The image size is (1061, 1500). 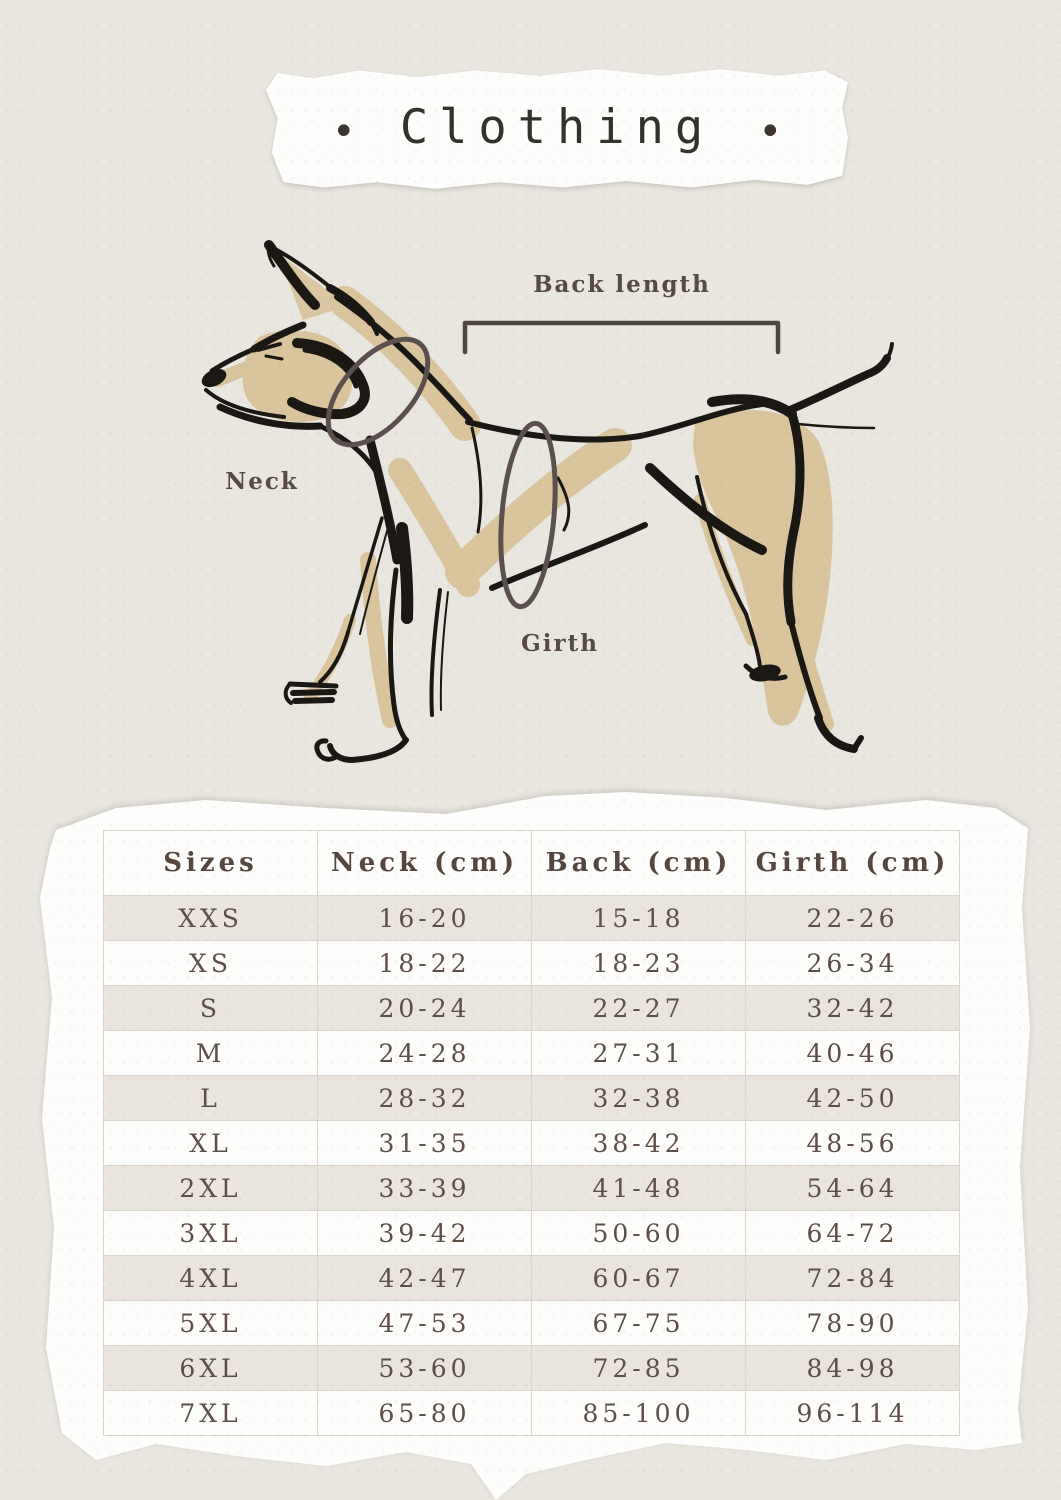 I want to click on neck-label: Neck, so click(x=262, y=481).